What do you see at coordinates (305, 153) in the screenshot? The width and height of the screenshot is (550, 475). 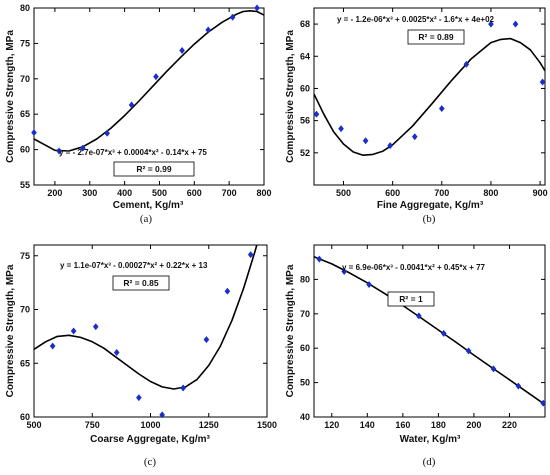 I see `y-tick-label: 52` at bounding box center [305, 153].